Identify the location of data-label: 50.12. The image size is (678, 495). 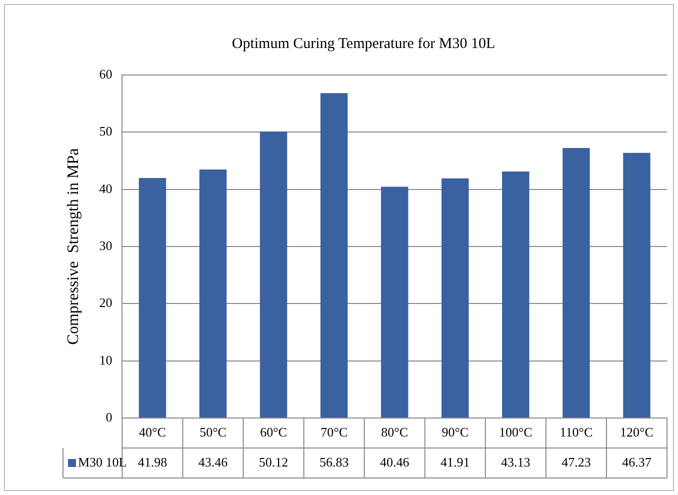
(273, 462).